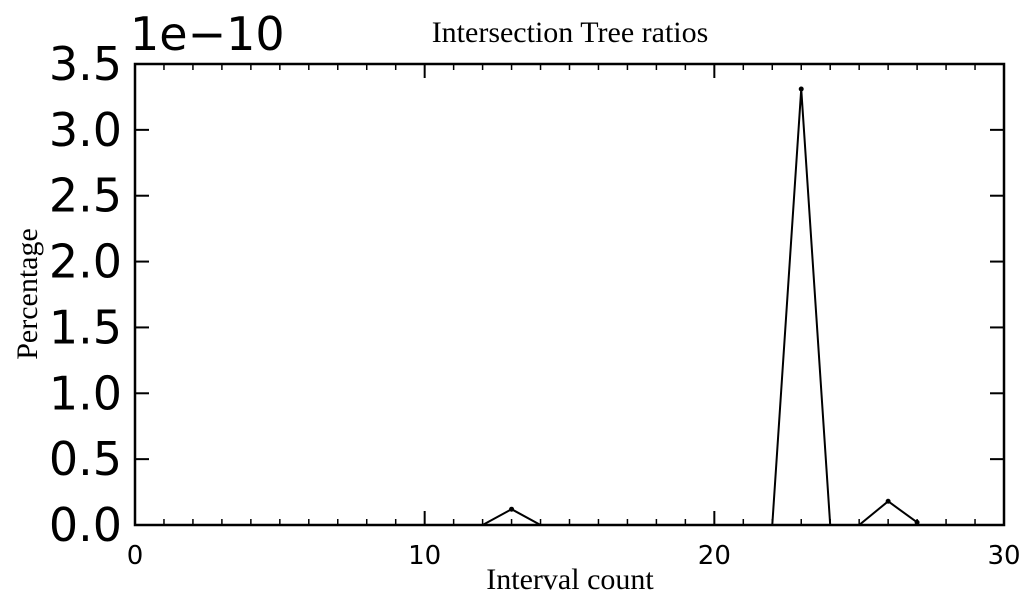 The width and height of the screenshot is (1035, 600). Describe the element at coordinates (85, 130) in the screenshot. I see `y-tick-label: 3.0` at that location.